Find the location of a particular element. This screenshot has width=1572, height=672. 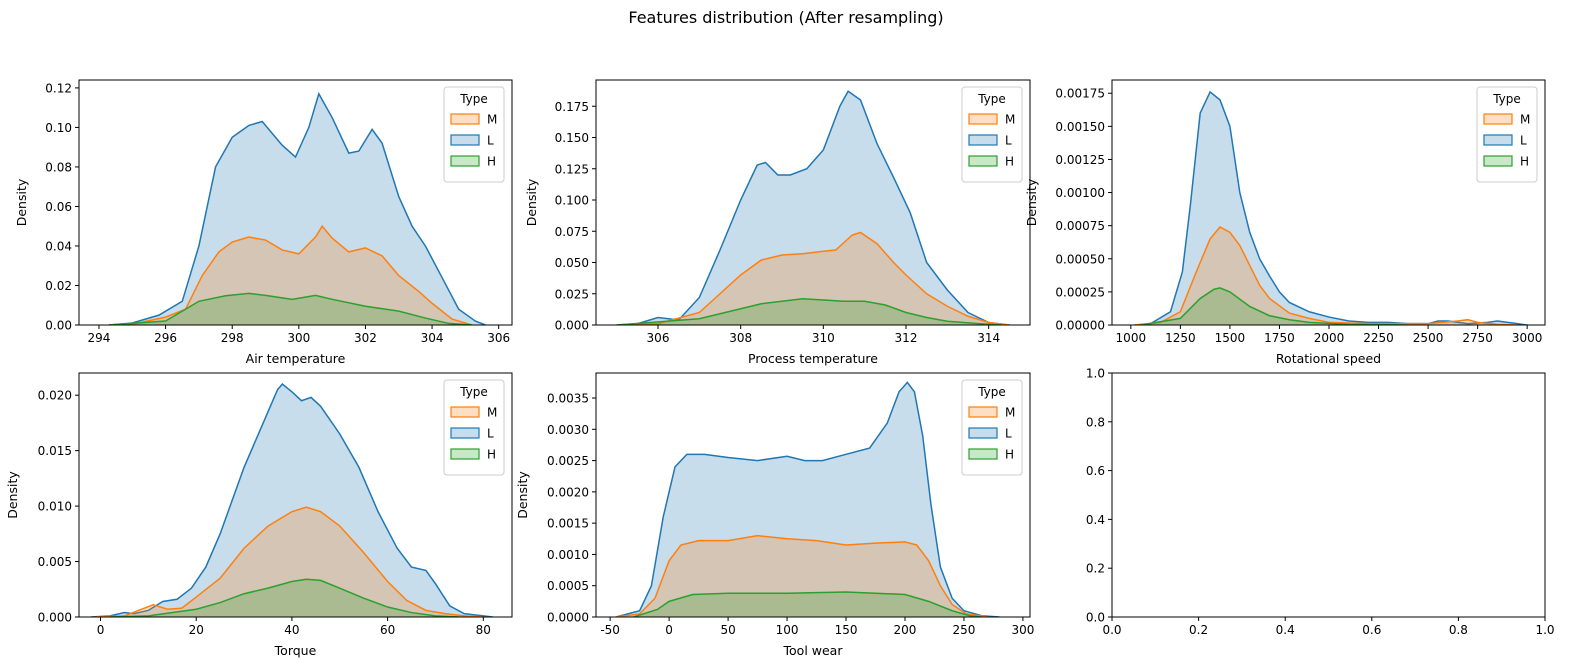

x-tick-label: 1750 is located at coordinates (1279, 338).